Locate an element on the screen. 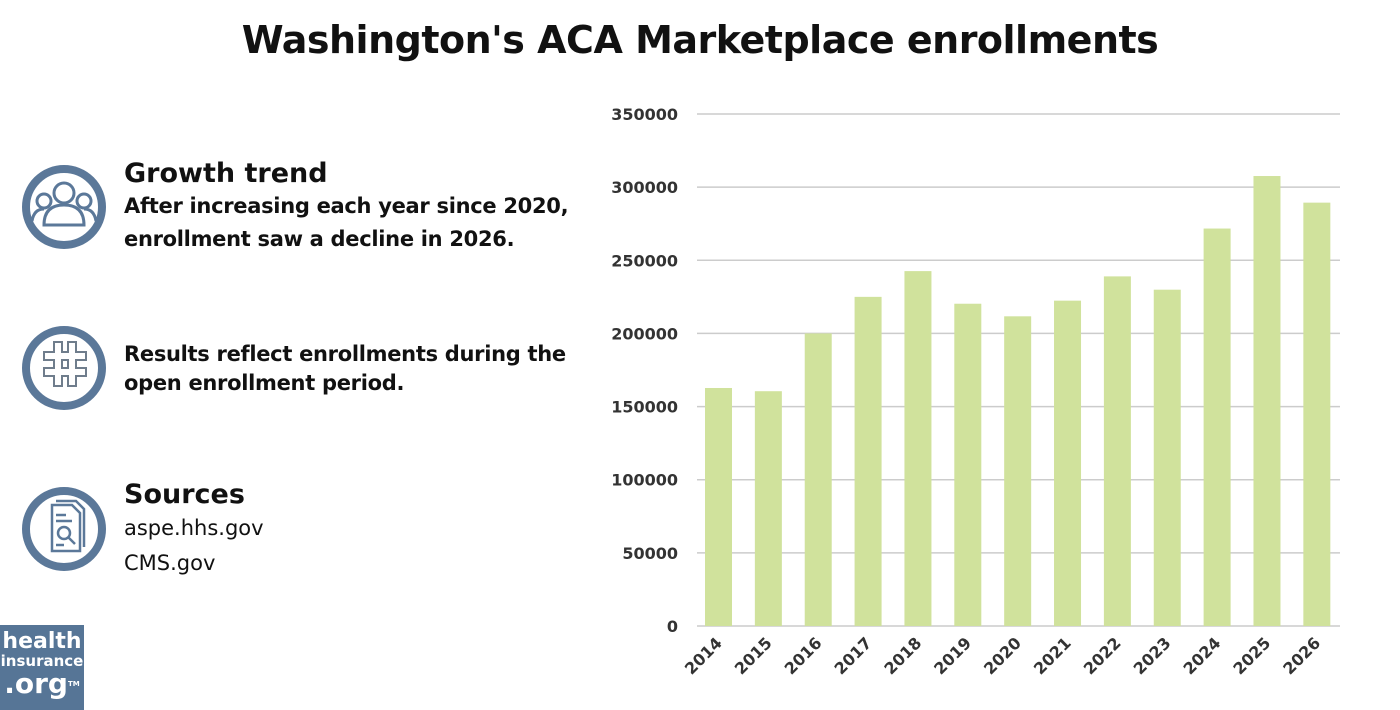  x-tick-label: 2018 is located at coordinates (902, 655).